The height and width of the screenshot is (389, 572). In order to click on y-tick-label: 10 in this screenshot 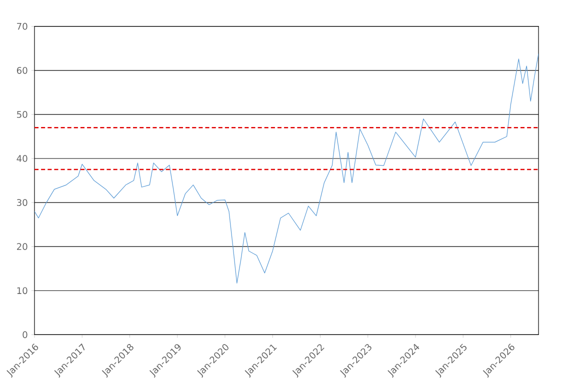, I will do `click(22, 290)`.